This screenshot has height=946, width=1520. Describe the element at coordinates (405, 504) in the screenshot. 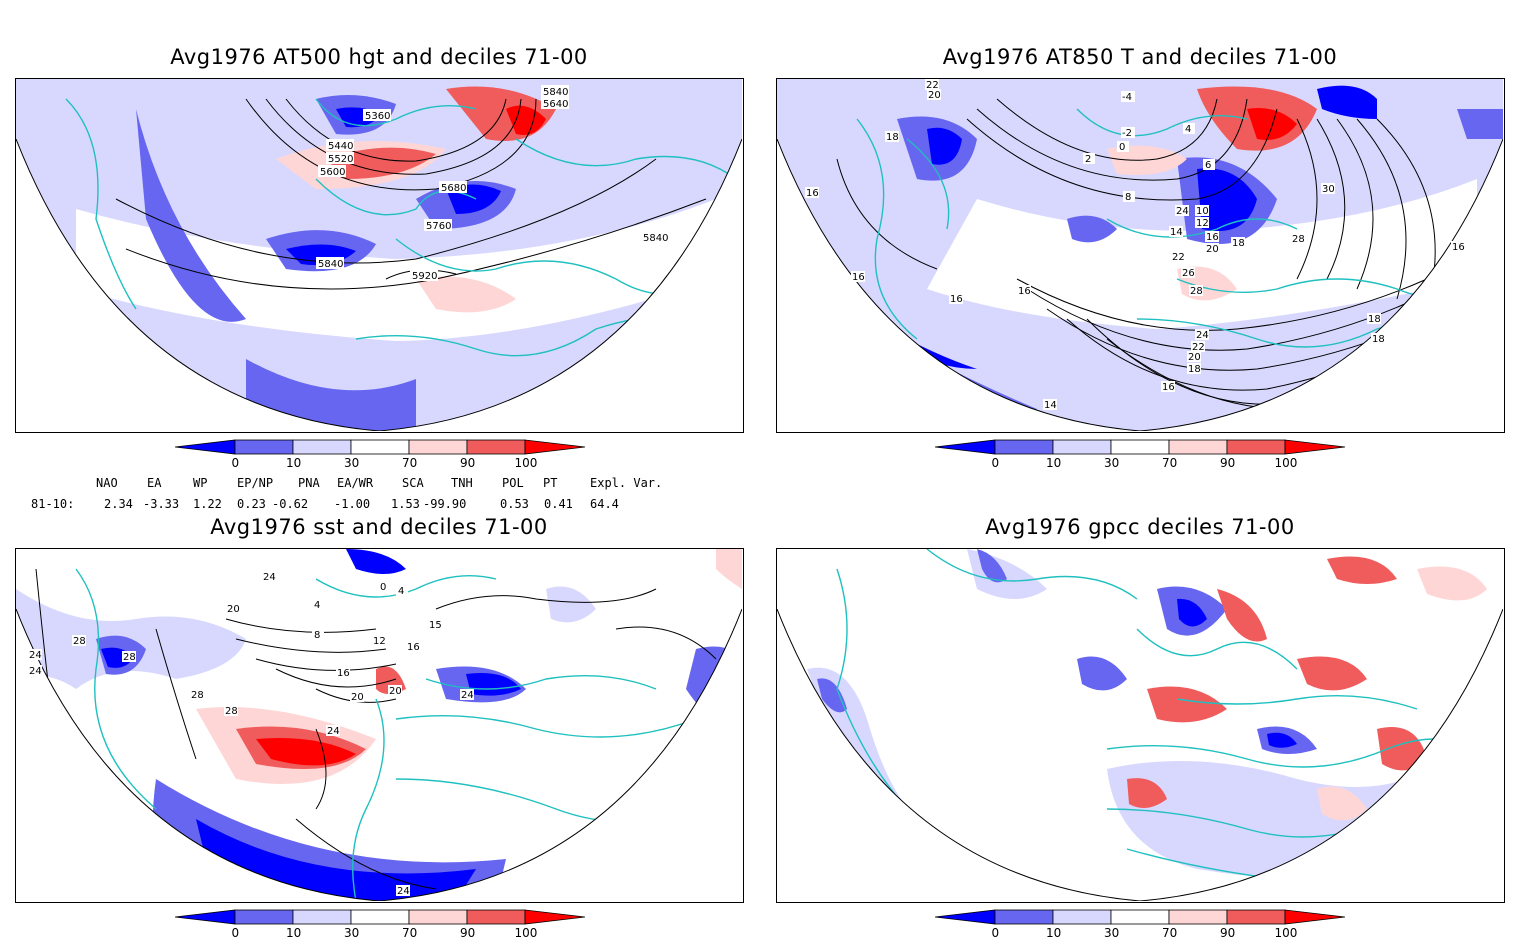

I see `index-value: 1.53` at that location.